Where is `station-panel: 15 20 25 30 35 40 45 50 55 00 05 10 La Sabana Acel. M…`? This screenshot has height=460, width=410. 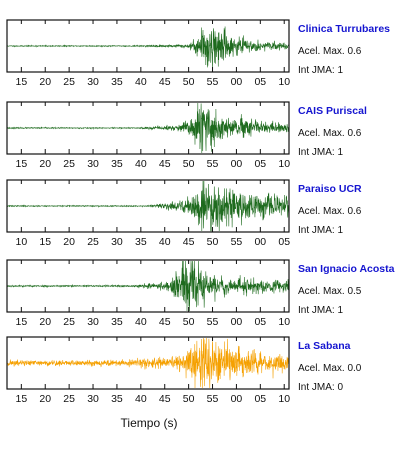 station-panel: 15 20 25 30 35 40 45 50 55 00 05 10 La Sabana Acel. M… is located at coordinates (184, 370).